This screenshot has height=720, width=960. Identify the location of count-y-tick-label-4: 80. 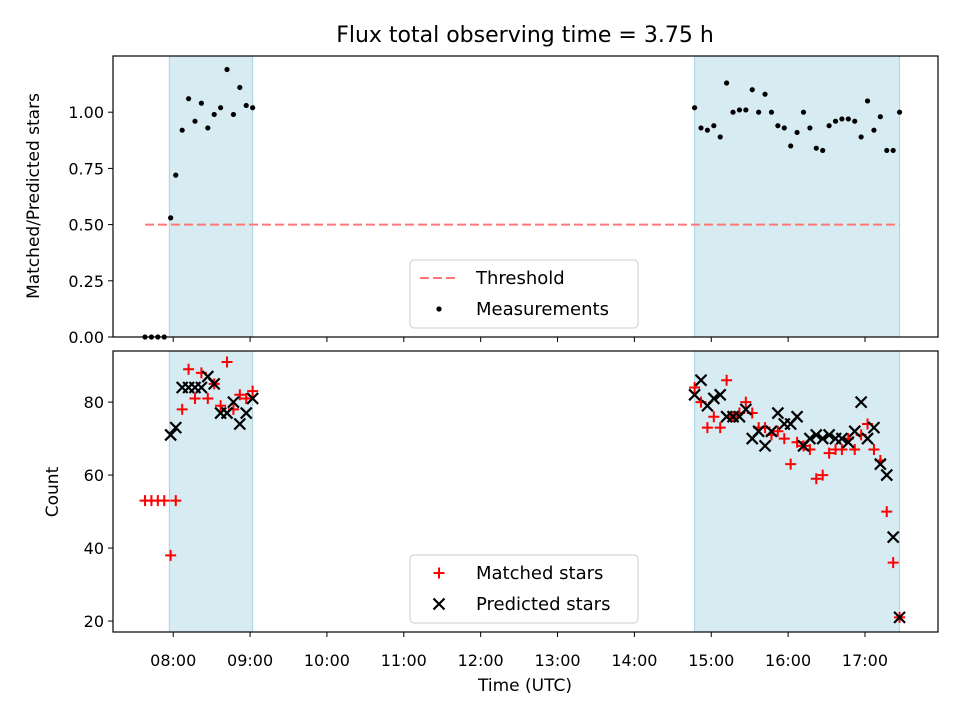
(94, 402).